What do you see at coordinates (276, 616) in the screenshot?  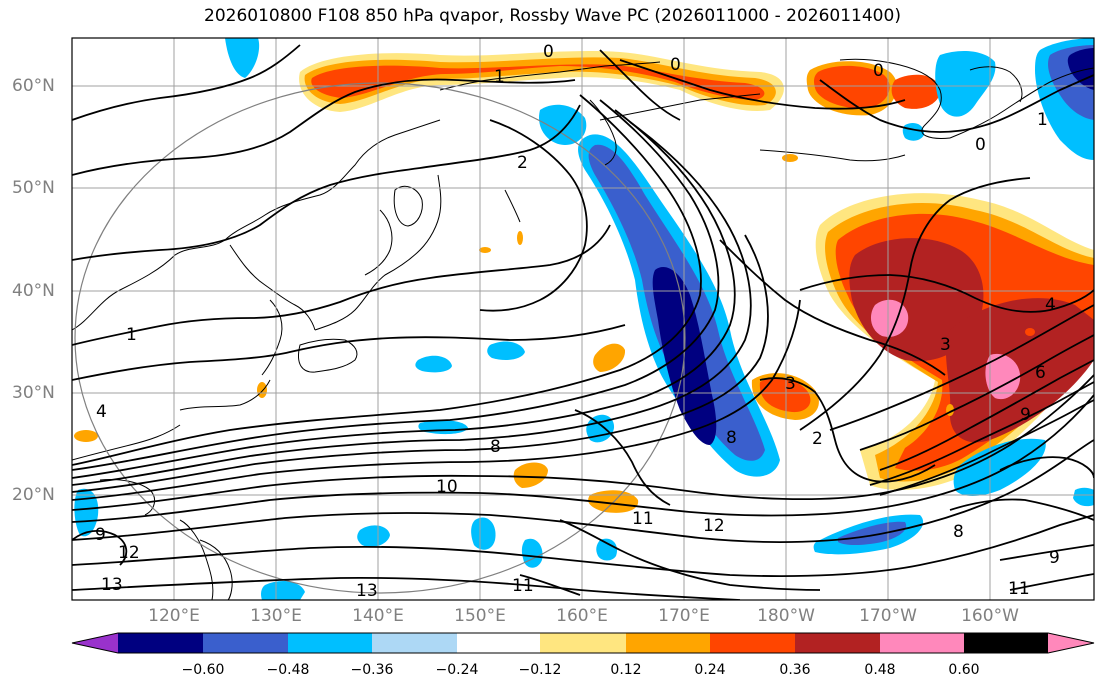 I see `longitude-label: 130°E` at bounding box center [276, 616].